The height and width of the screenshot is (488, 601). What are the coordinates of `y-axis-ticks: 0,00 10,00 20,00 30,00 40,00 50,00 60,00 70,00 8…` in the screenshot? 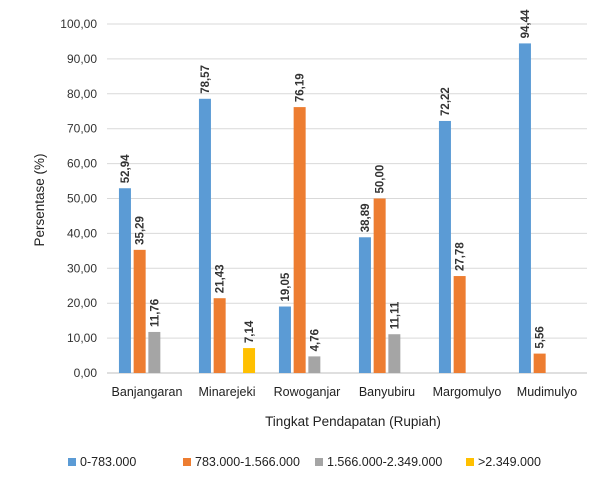 It's located at (78, 198).